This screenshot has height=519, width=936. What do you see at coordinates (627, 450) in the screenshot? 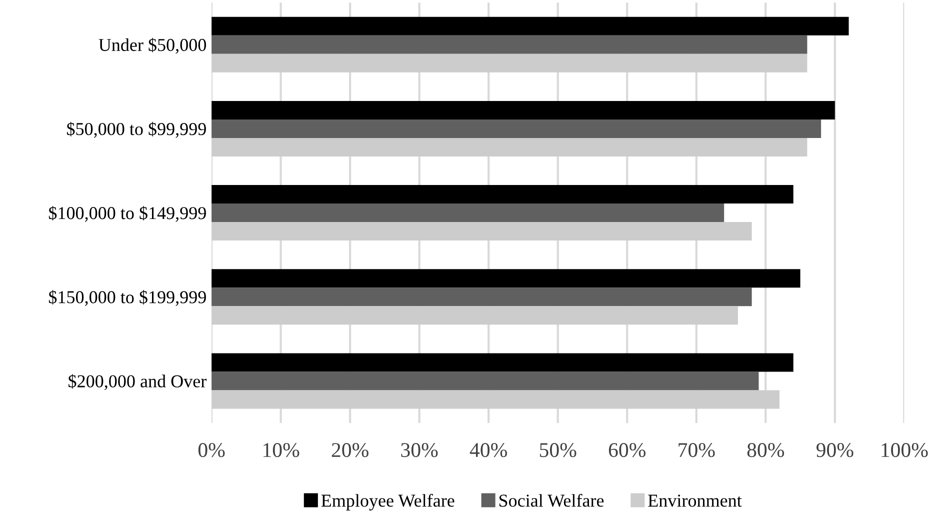
I see `x-tick-label: 60%` at bounding box center [627, 450].